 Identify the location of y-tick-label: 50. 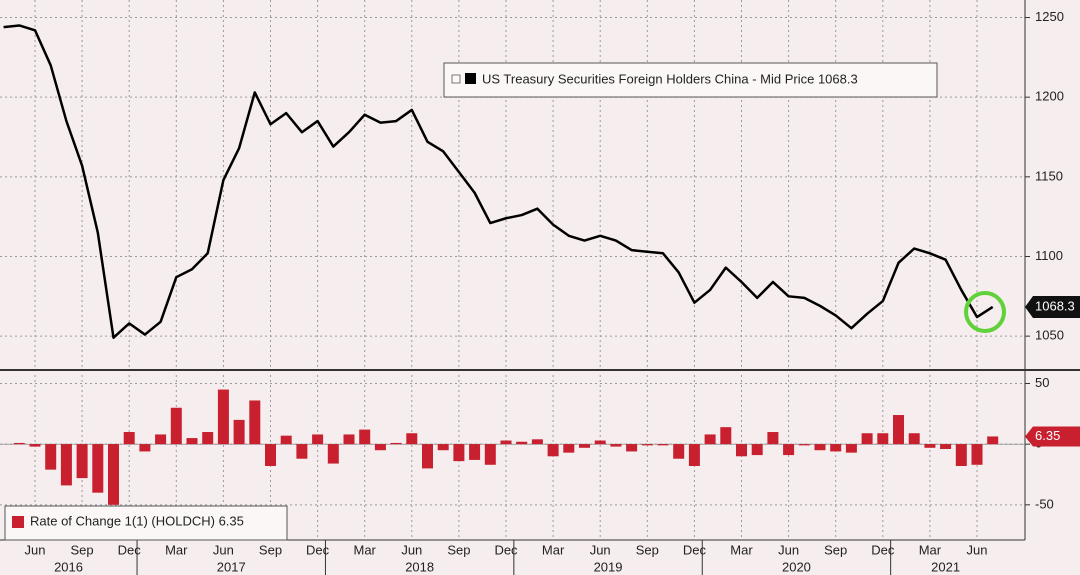
(1042, 382).